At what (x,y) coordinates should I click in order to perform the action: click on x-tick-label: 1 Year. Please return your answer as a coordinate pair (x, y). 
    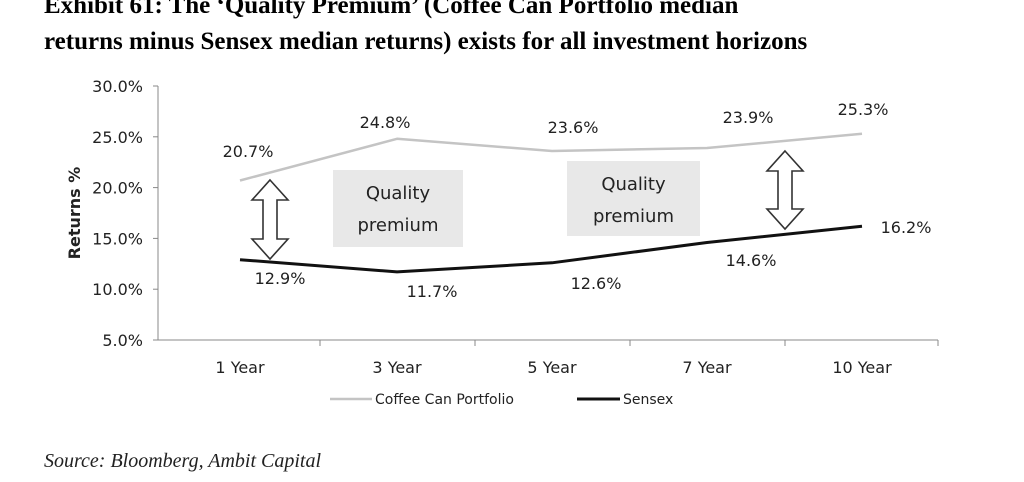
    Looking at the image, I should click on (240, 367).